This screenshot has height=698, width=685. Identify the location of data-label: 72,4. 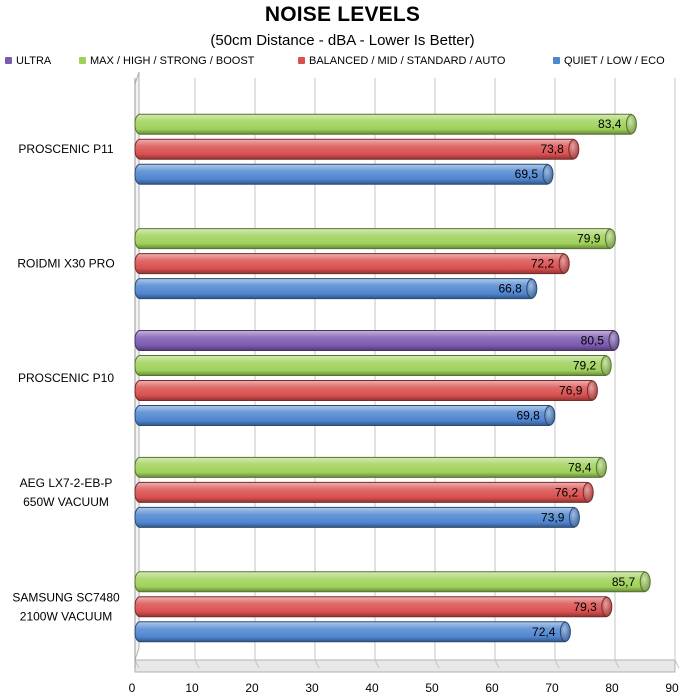
(544, 632).